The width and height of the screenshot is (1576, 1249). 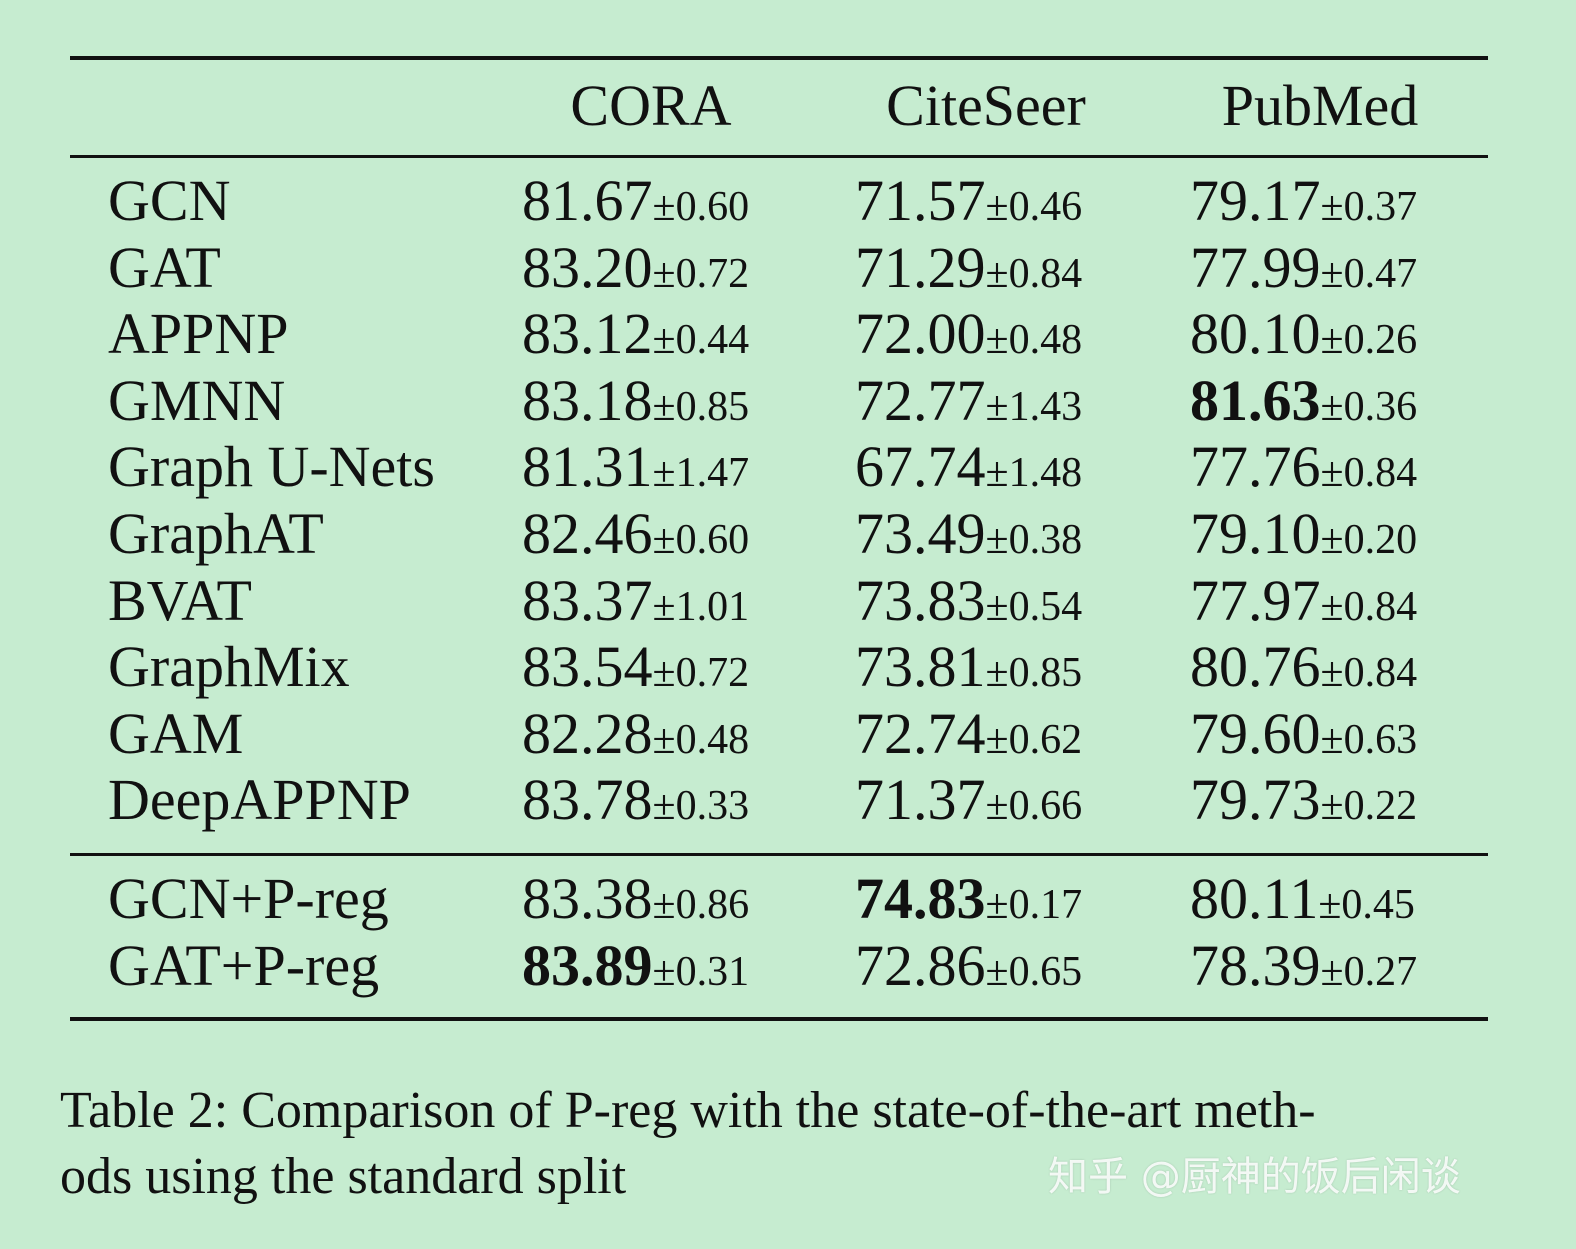 I want to click on result-std: 0.27, so click(x=1380, y=971).